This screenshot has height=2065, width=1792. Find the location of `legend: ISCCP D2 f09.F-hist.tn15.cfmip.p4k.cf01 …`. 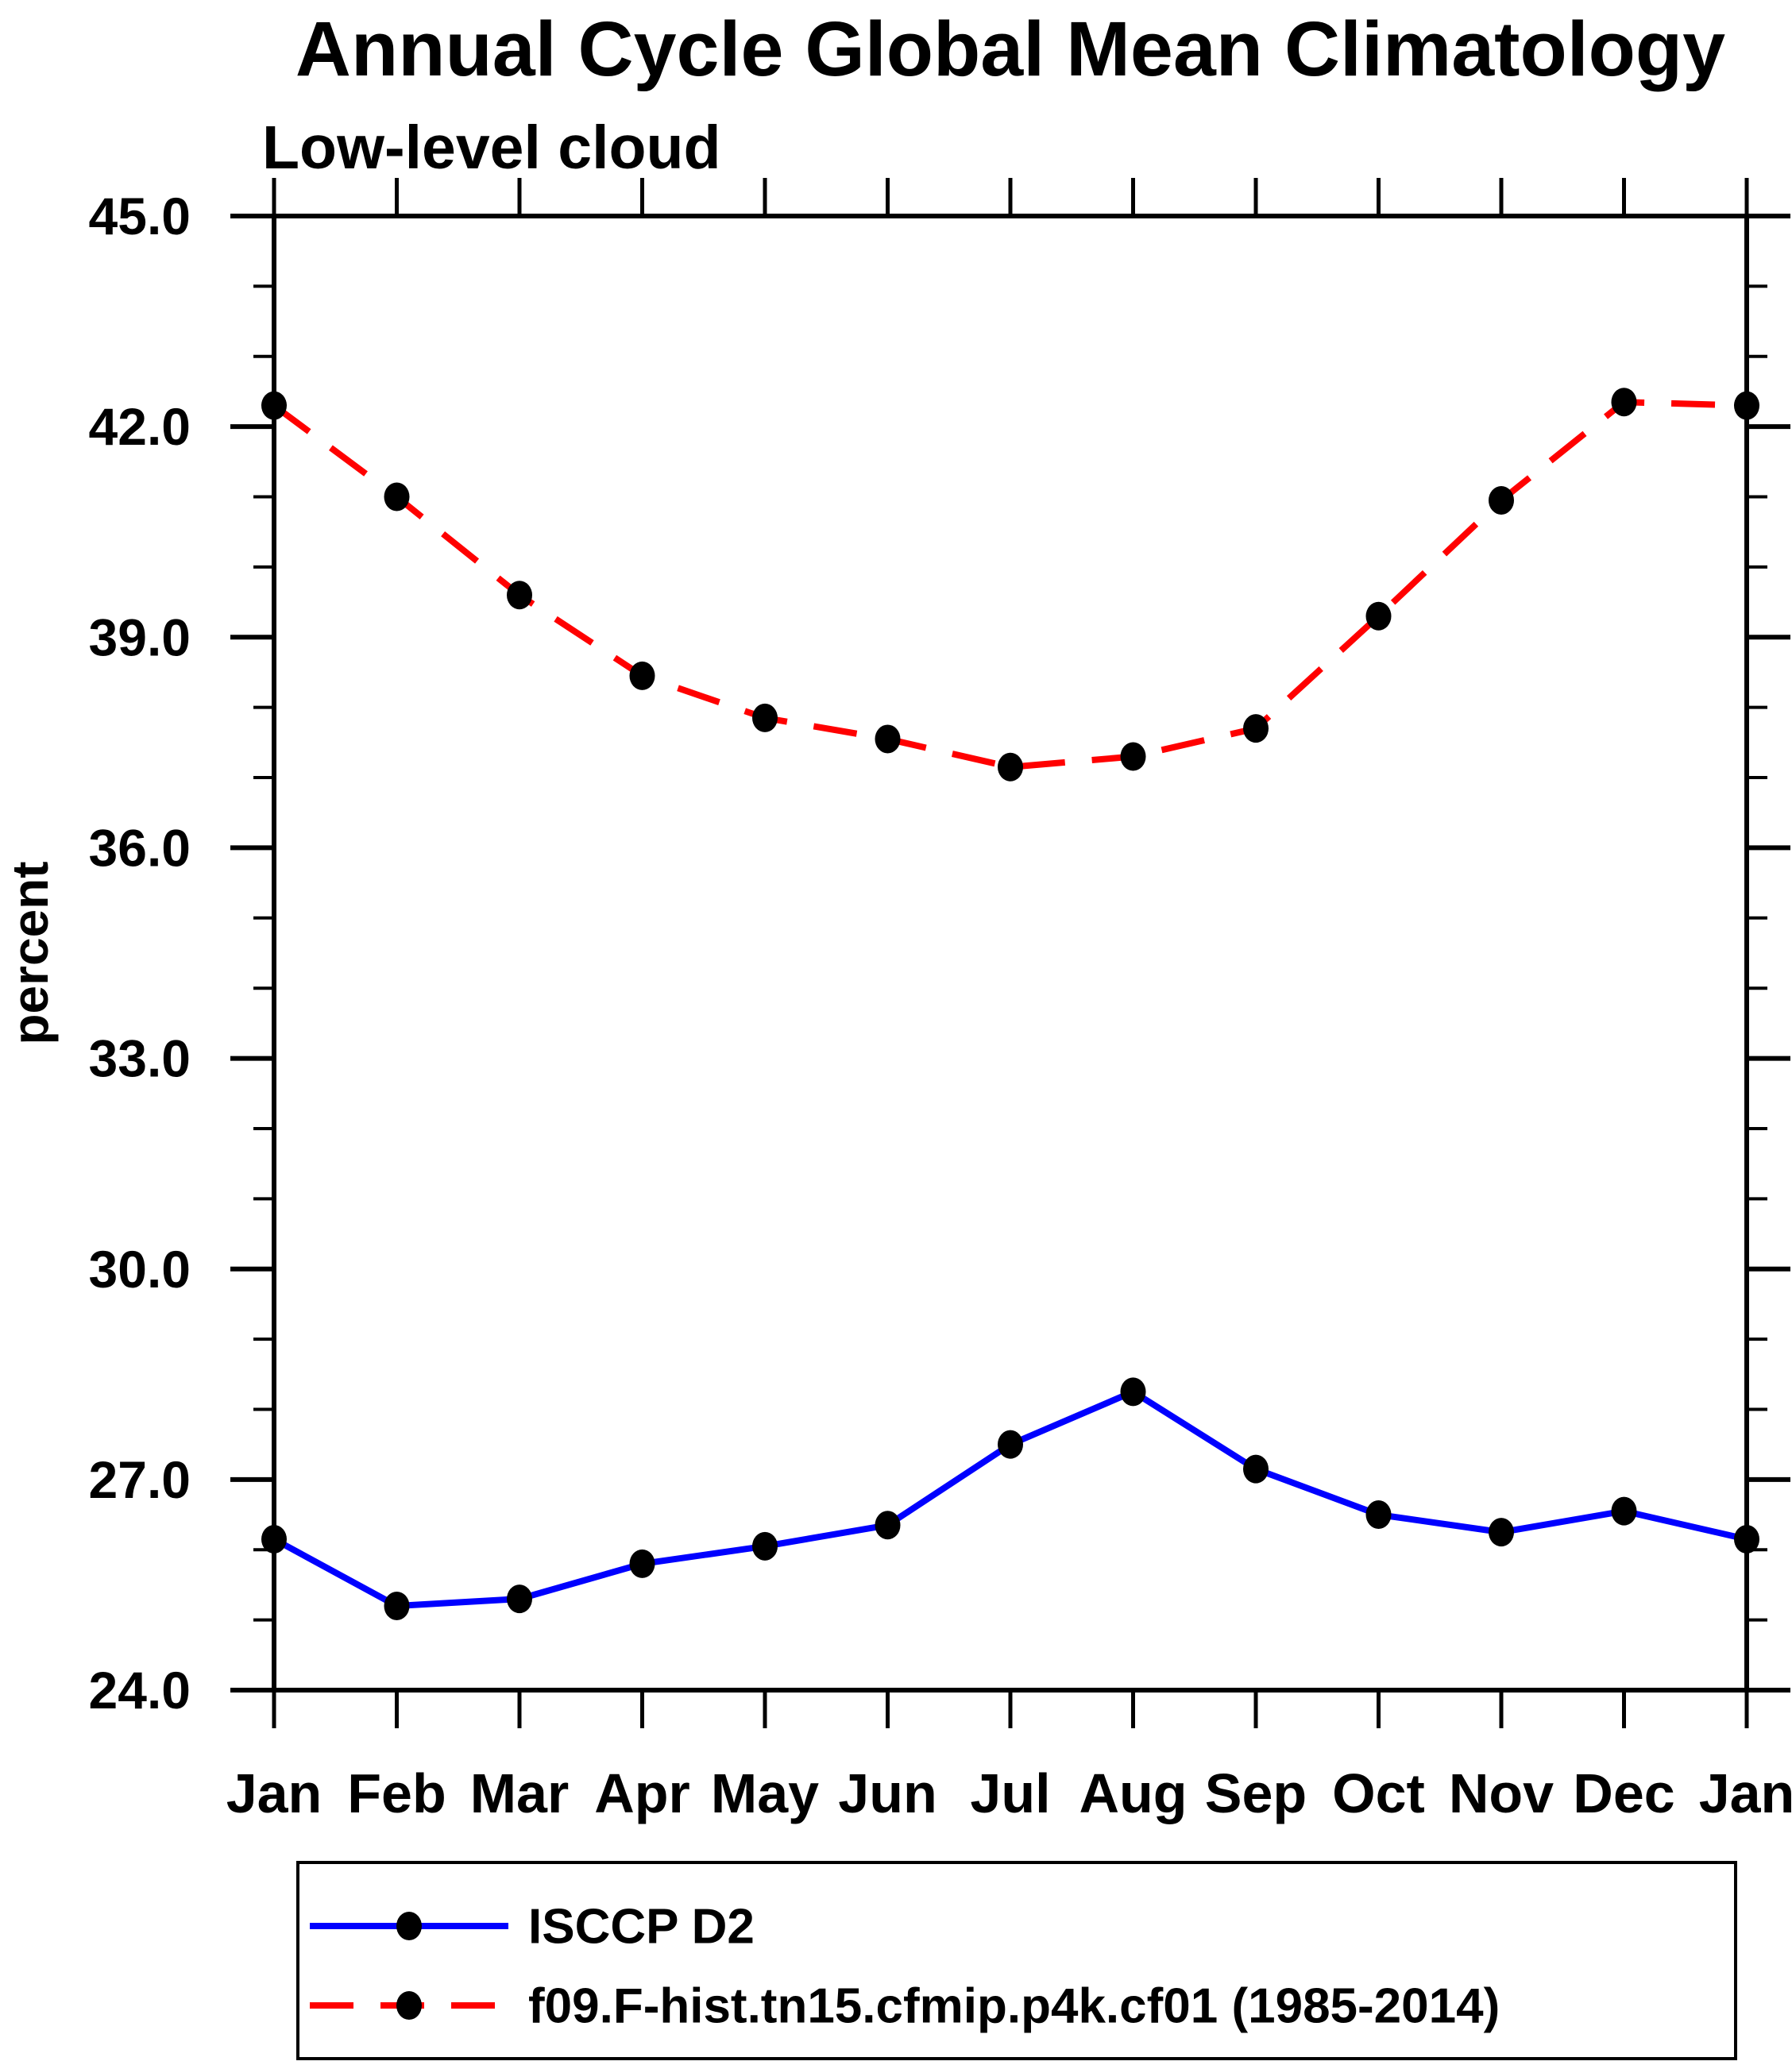

legend: ISCCP D2 f09.F-hist.tn15.cfmip.p4k.cf01 … is located at coordinates (1017, 1960).